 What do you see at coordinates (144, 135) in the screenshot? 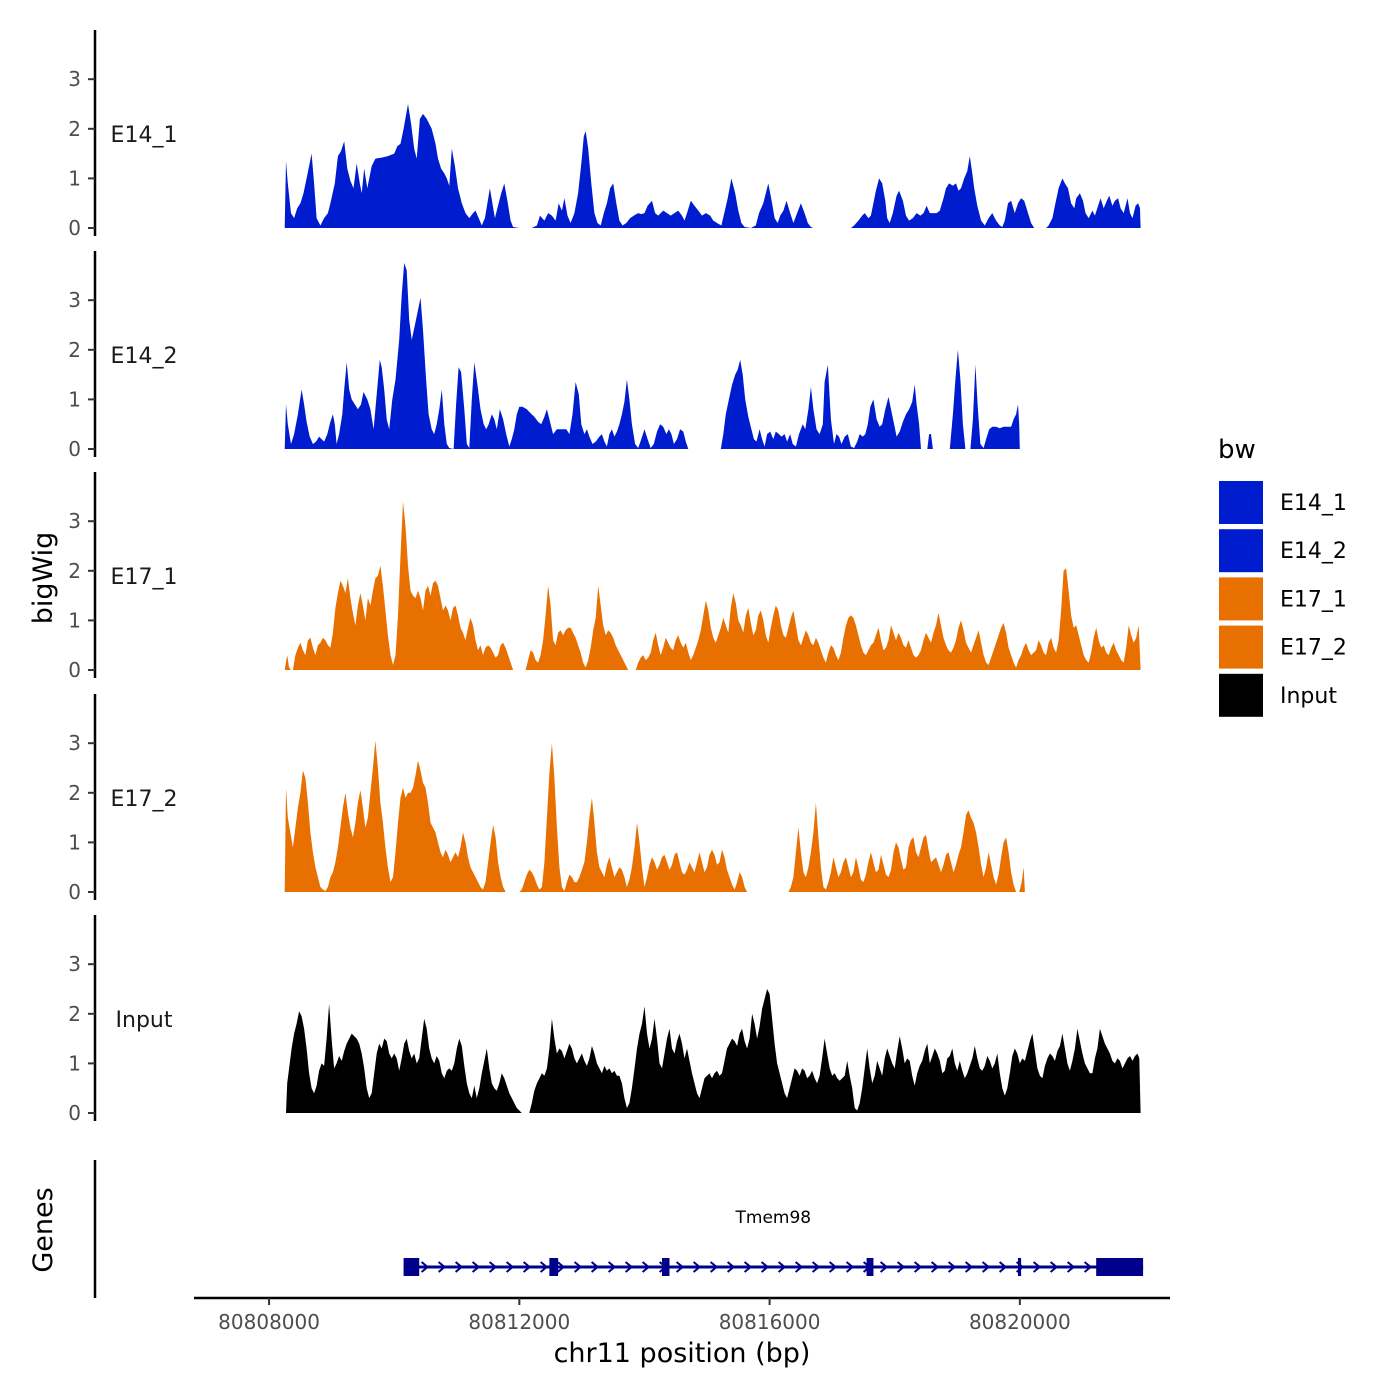
I see `track-label-E14_1: E14_1` at bounding box center [144, 135].